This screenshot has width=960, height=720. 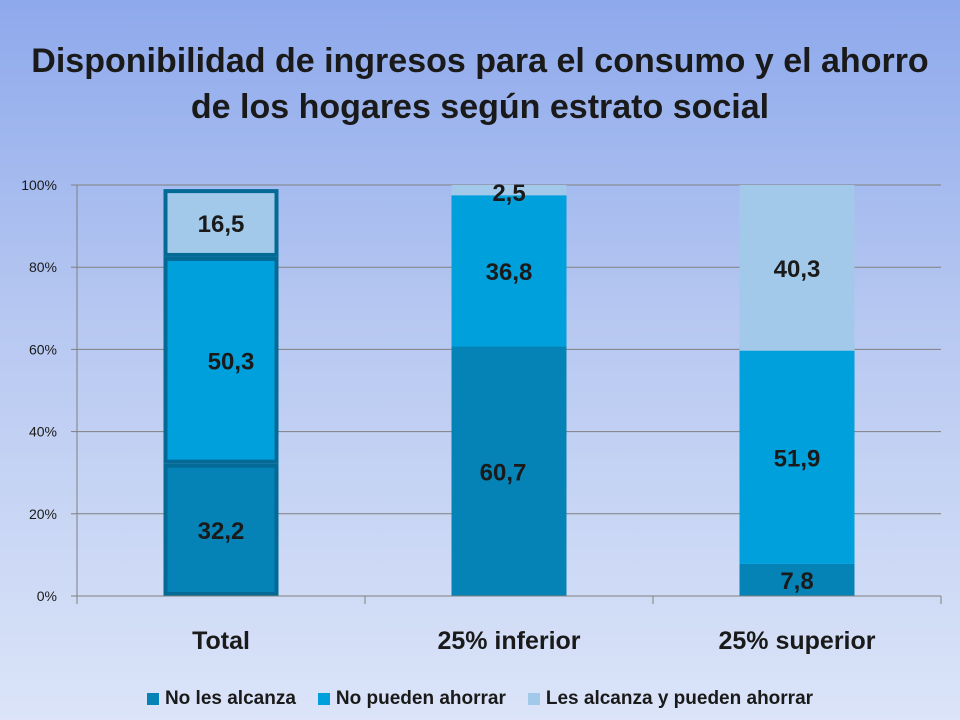 I want to click on data-label: 2,5, so click(x=508, y=193).